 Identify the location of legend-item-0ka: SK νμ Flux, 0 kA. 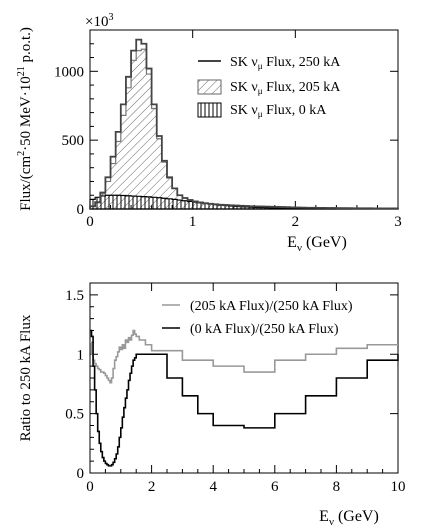
(262, 110).